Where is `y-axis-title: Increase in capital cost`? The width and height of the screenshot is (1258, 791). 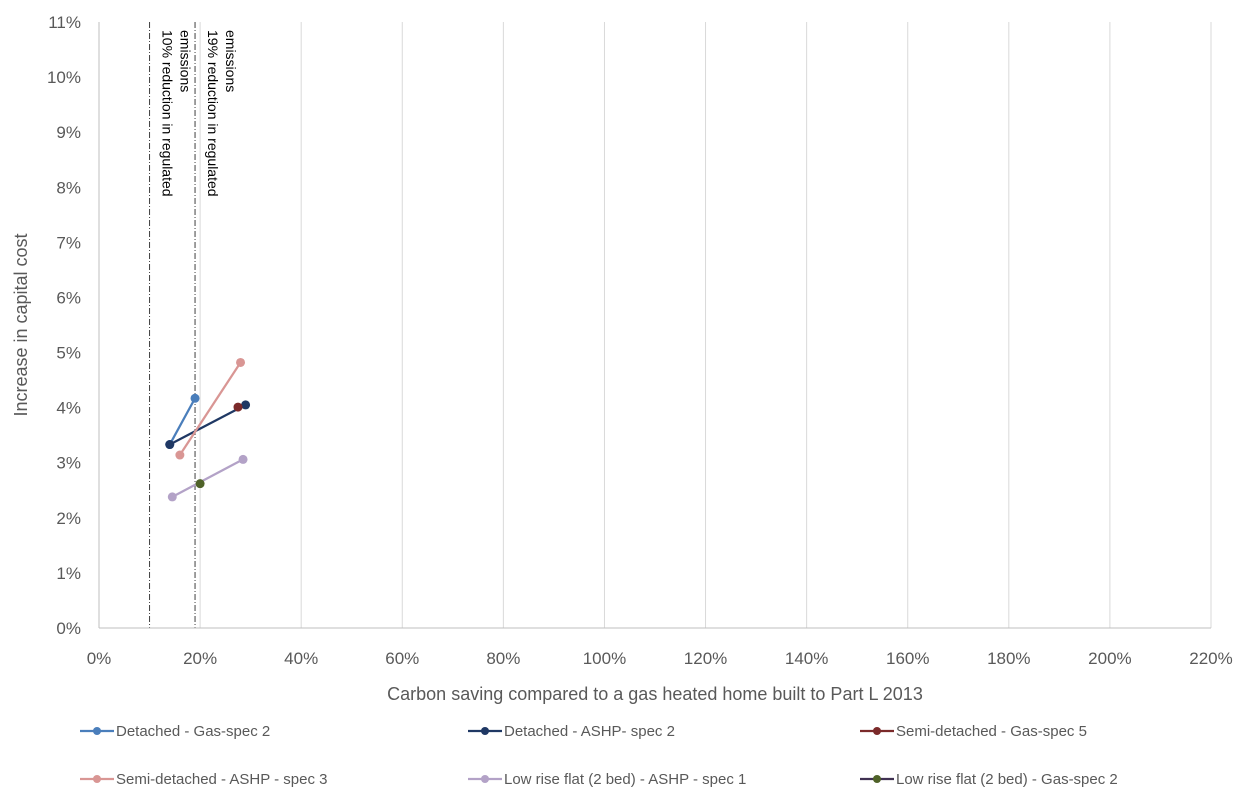
y-axis-title: Increase in capital cost is located at coordinates (21, 324).